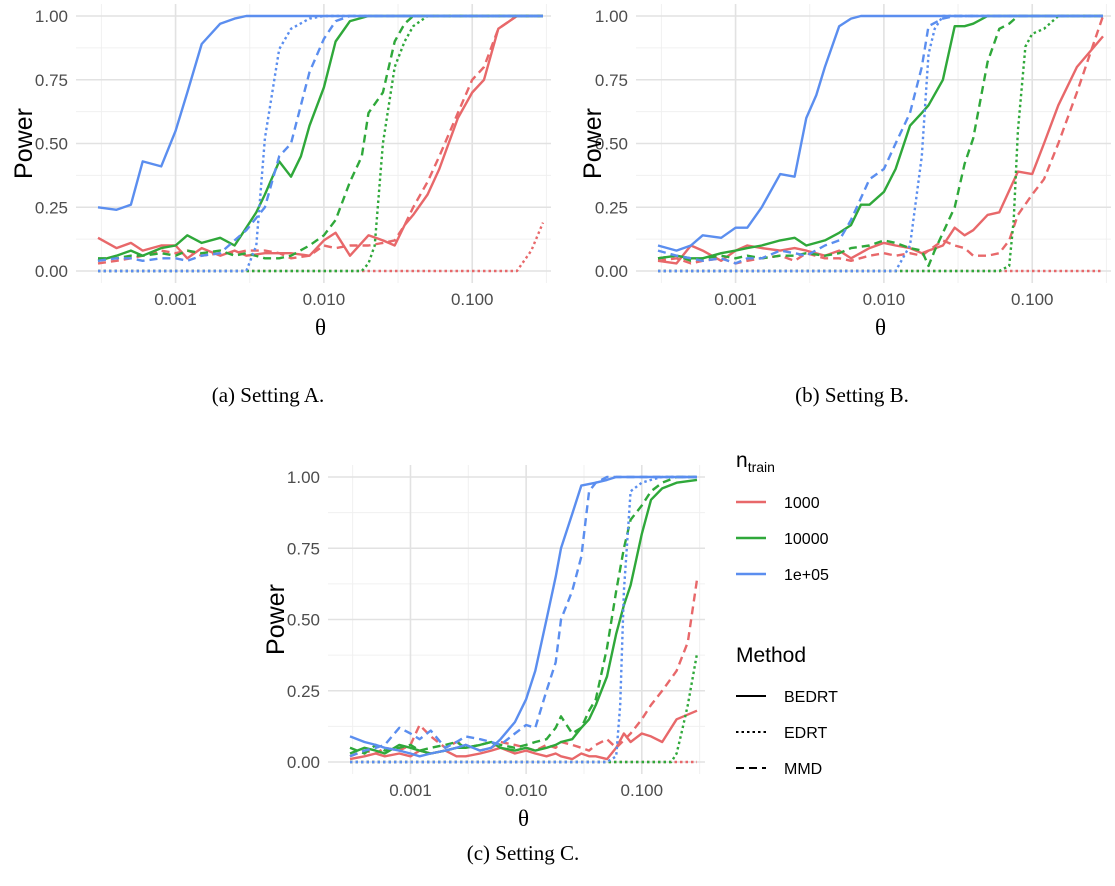 The image size is (1115, 886). Describe the element at coordinates (852, 395) in the screenshot. I see `panel-caption: (b) Setting B.` at that location.